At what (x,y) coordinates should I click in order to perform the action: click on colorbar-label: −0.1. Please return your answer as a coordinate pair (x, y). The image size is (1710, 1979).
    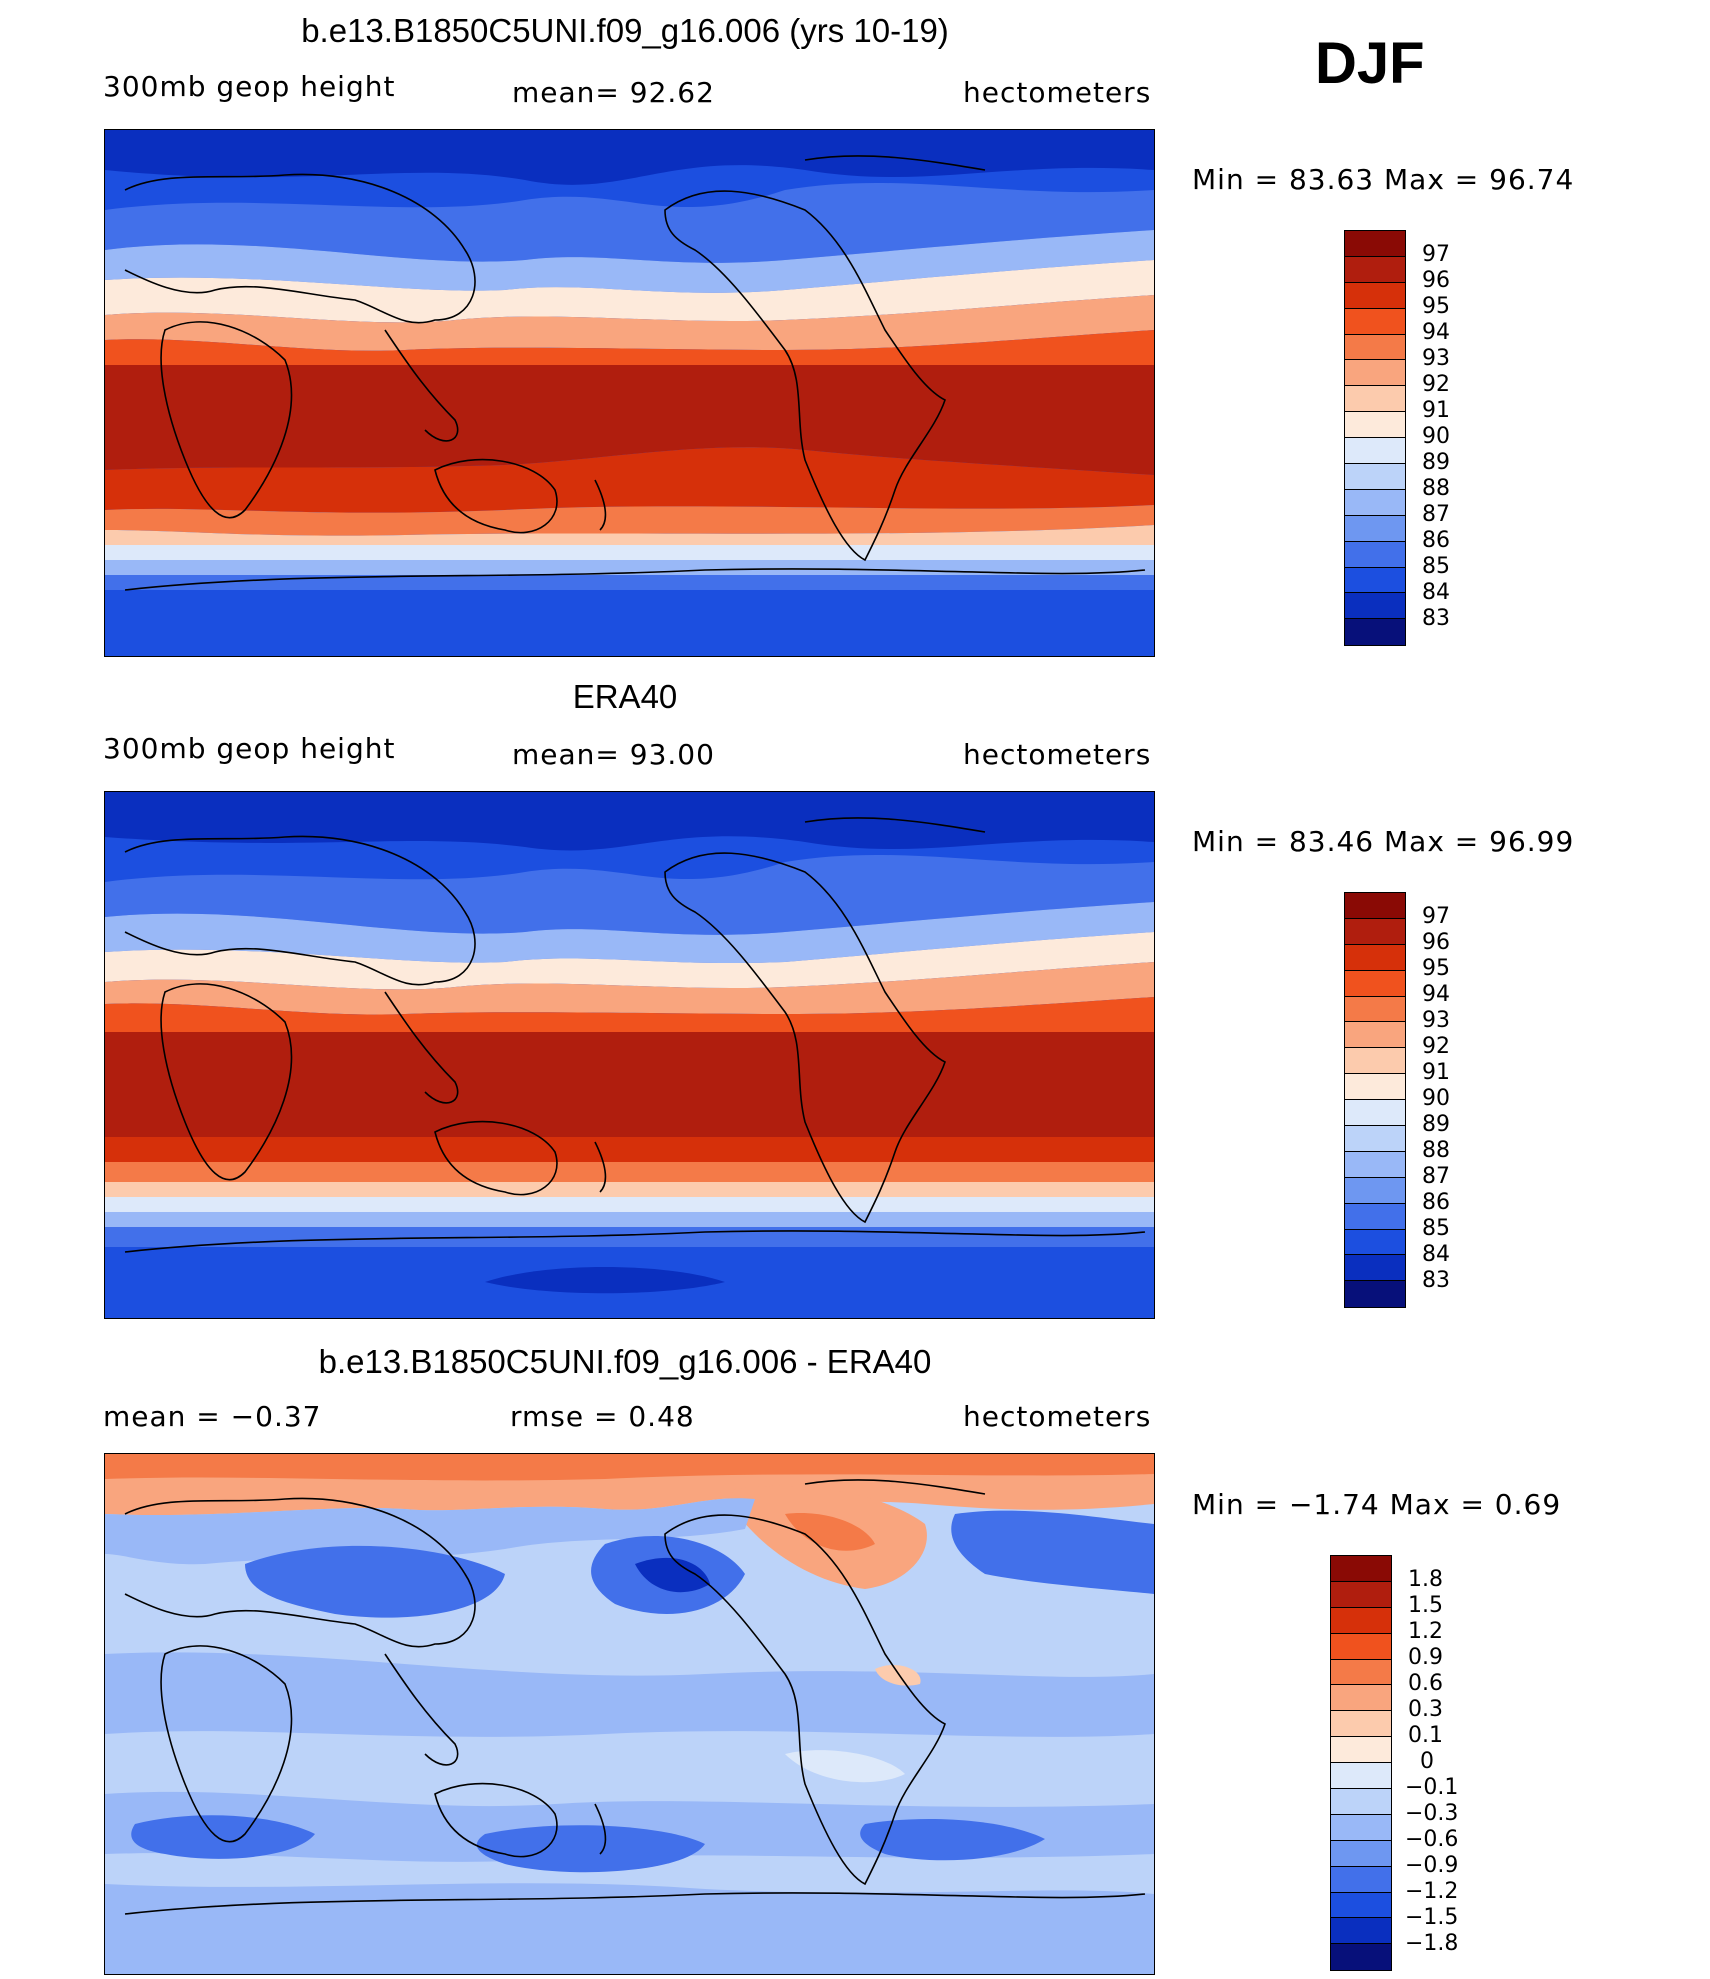
    Looking at the image, I should click on (1432, 1787).